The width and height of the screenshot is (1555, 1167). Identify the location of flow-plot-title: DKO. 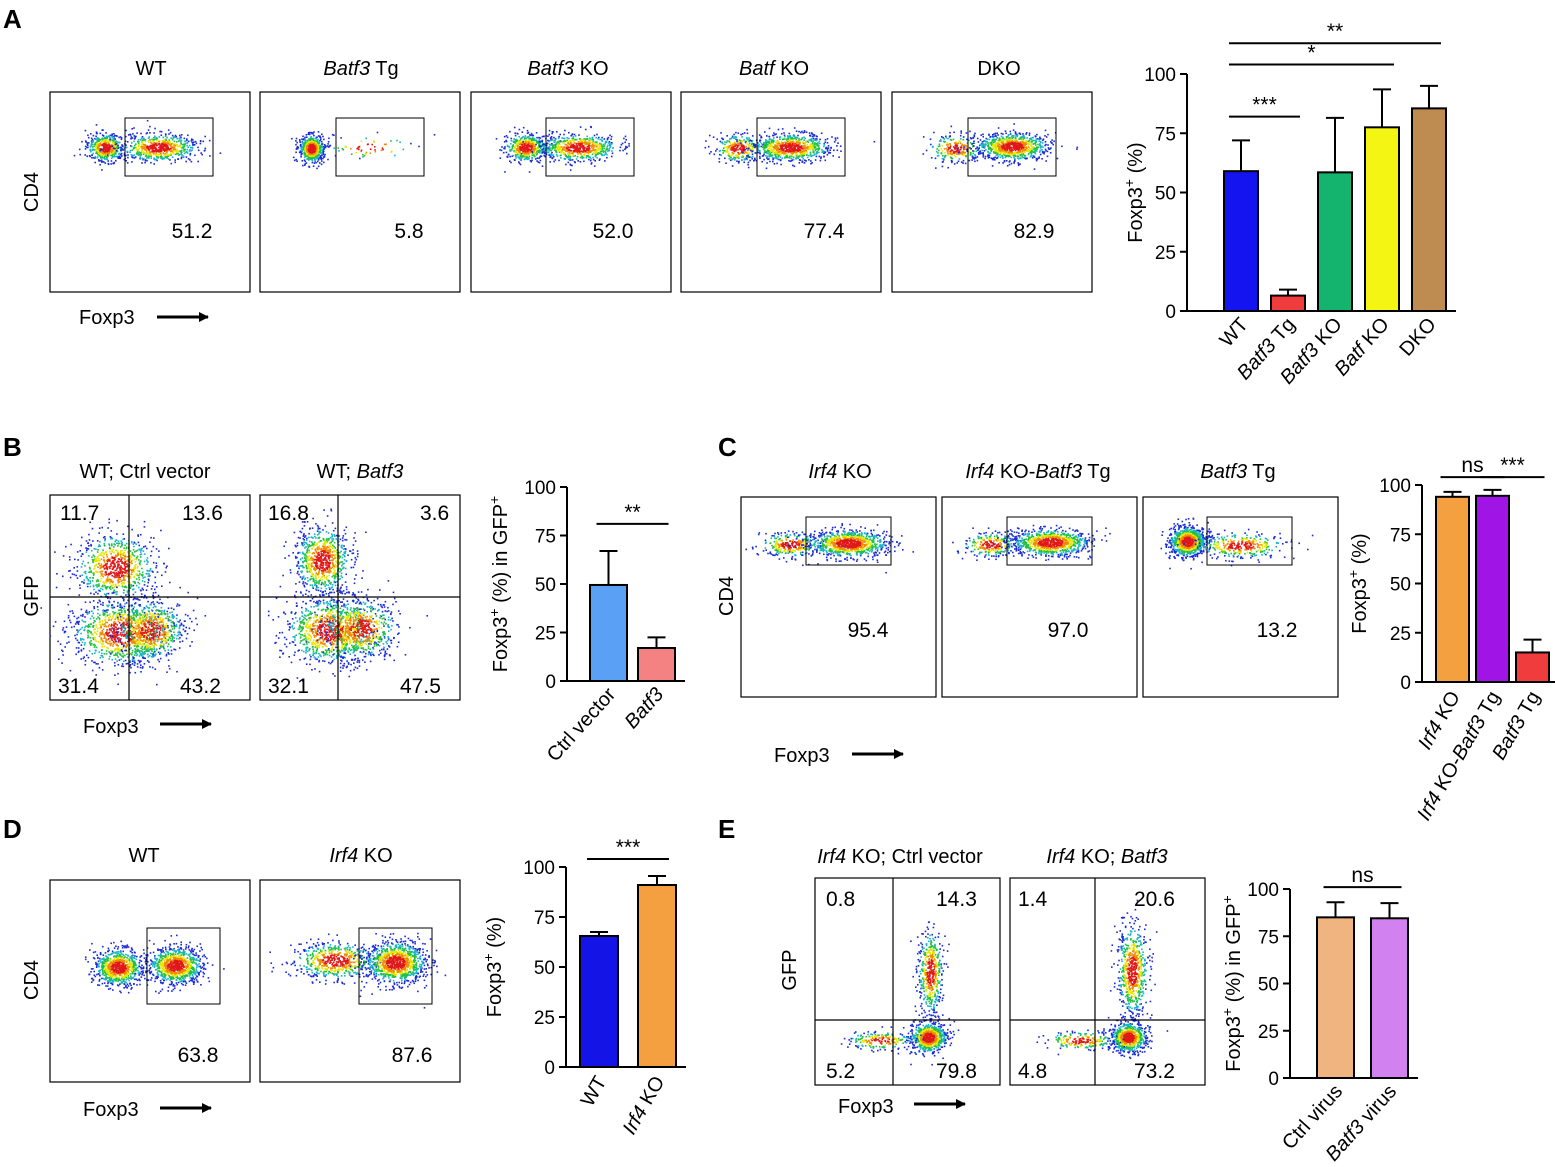
(998, 69).